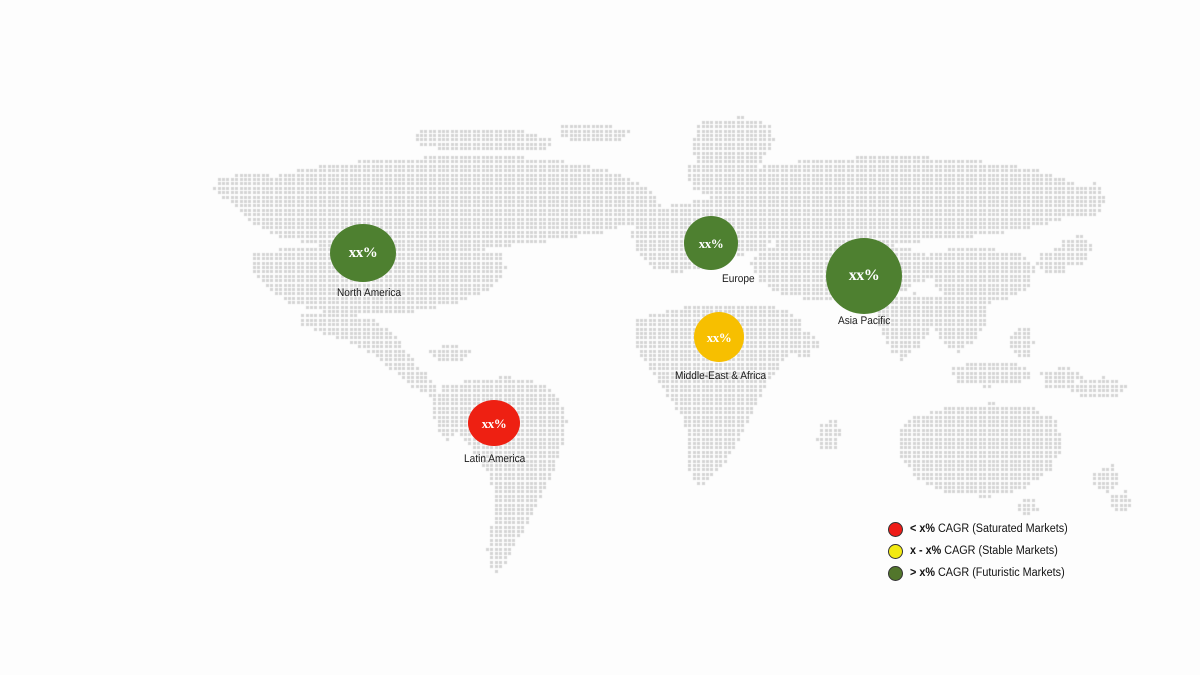 The height and width of the screenshot is (675, 1200). I want to click on region-bubble-north-america: xx%, so click(363, 253).